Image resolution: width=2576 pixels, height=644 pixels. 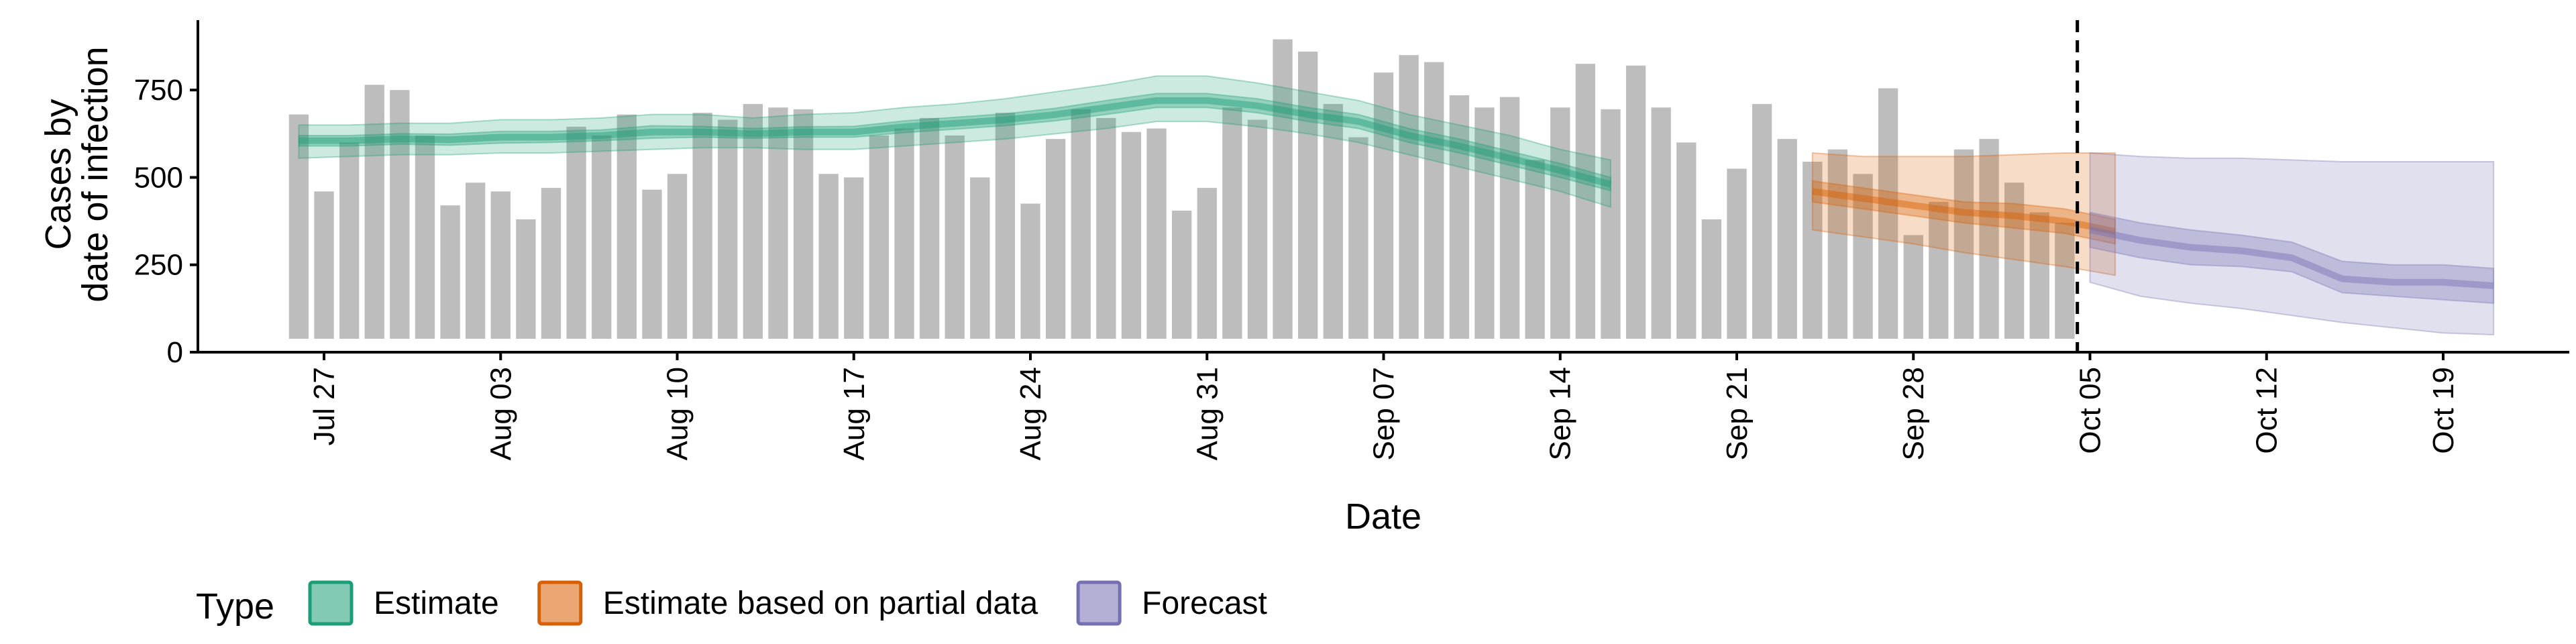 What do you see at coordinates (2090, 410) in the screenshot?
I see `x-tick-label: Oct 05` at bounding box center [2090, 410].